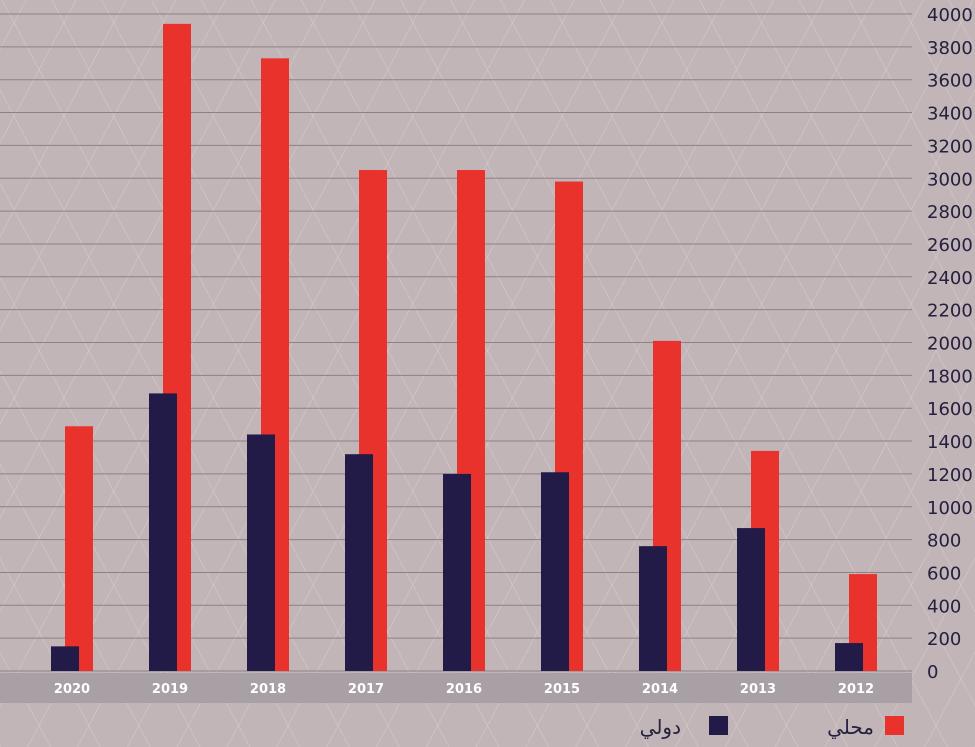  What do you see at coordinates (457, 572) in the screenshot?
I see `bar-international-2016` at bounding box center [457, 572].